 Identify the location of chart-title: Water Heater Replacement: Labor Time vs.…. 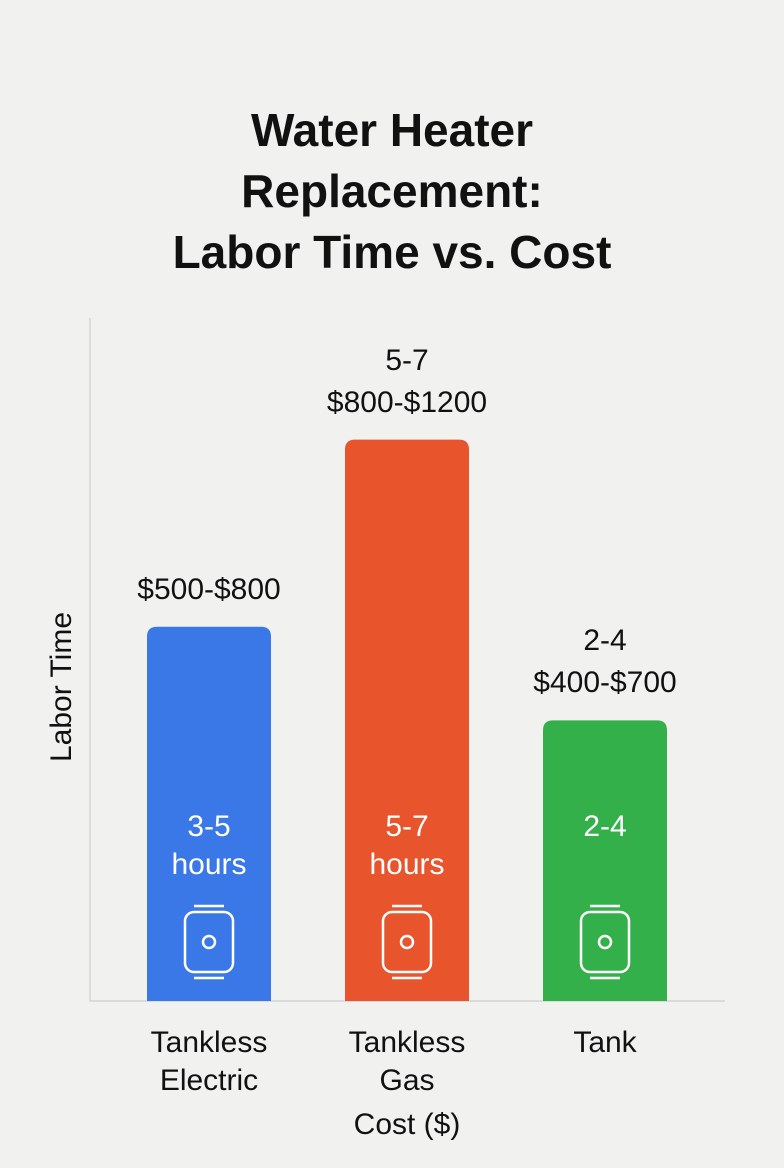
(392, 191).